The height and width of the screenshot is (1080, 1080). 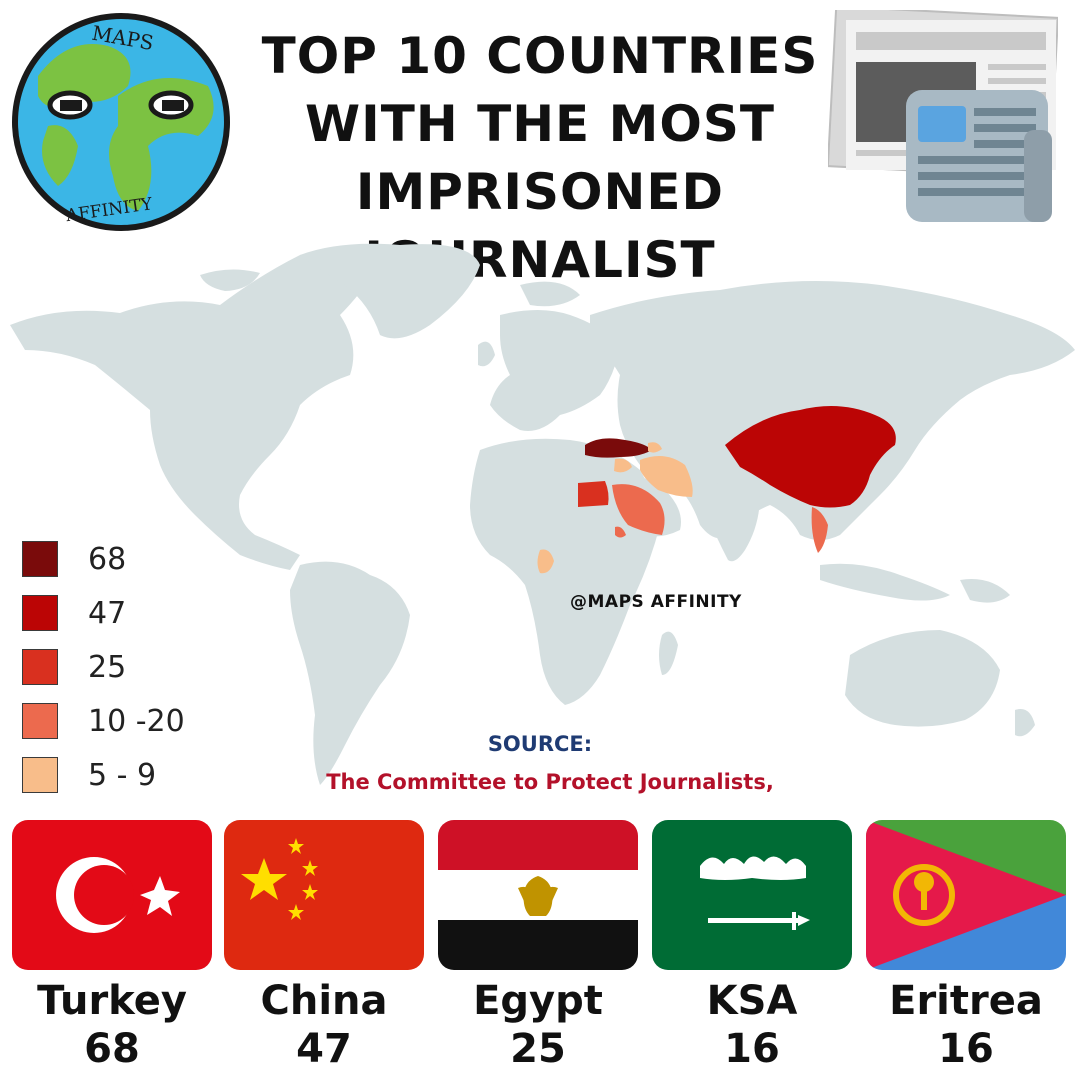 I want to click on title-line-2: WITH THE MOST, so click(x=539, y=124).